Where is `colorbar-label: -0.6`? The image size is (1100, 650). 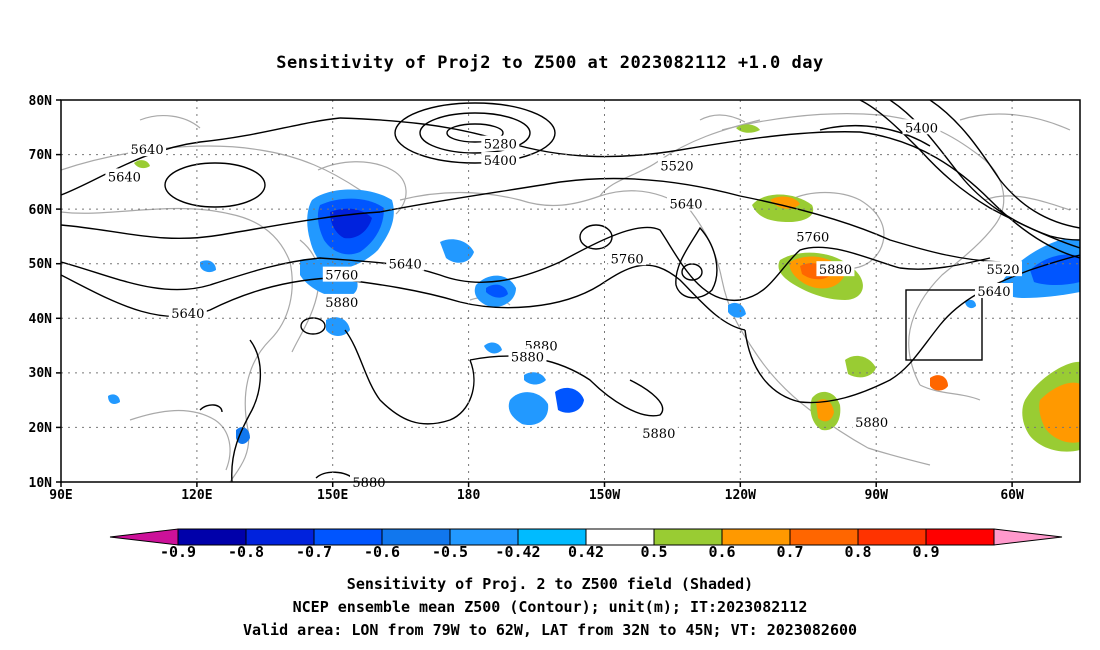
colorbar-label: -0.6 is located at coordinates (382, 552).